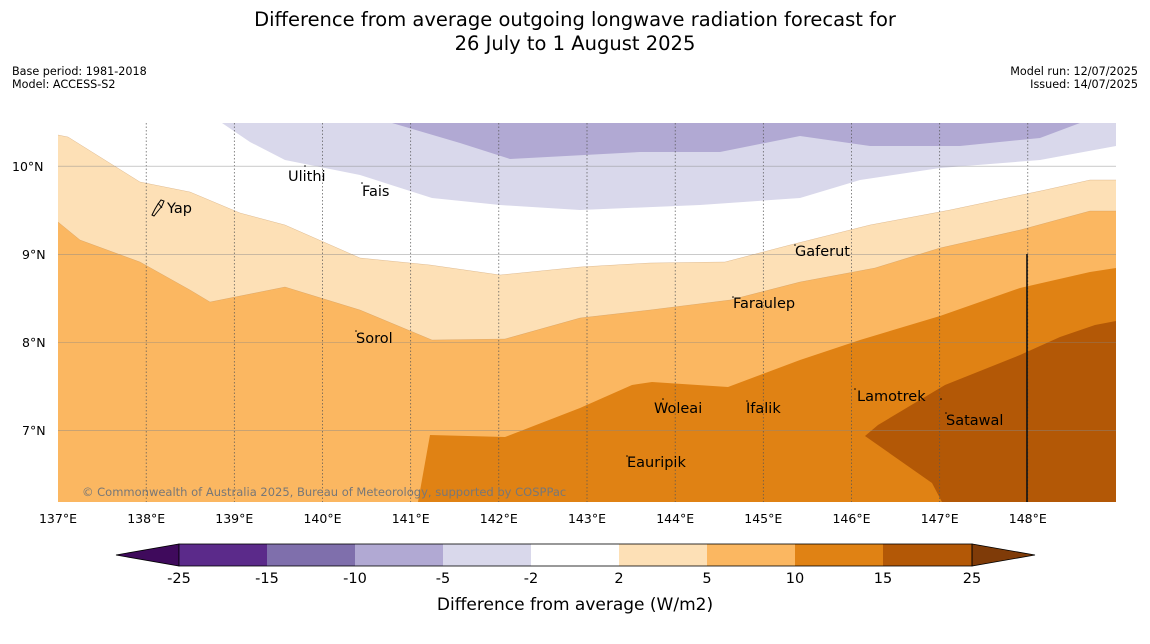 This screenshot has height=644, width=1150. Describe the element at coordinates (1084, 84) in the screenshot. I see `issued-text: Issued: 14/07/2025` at that location.